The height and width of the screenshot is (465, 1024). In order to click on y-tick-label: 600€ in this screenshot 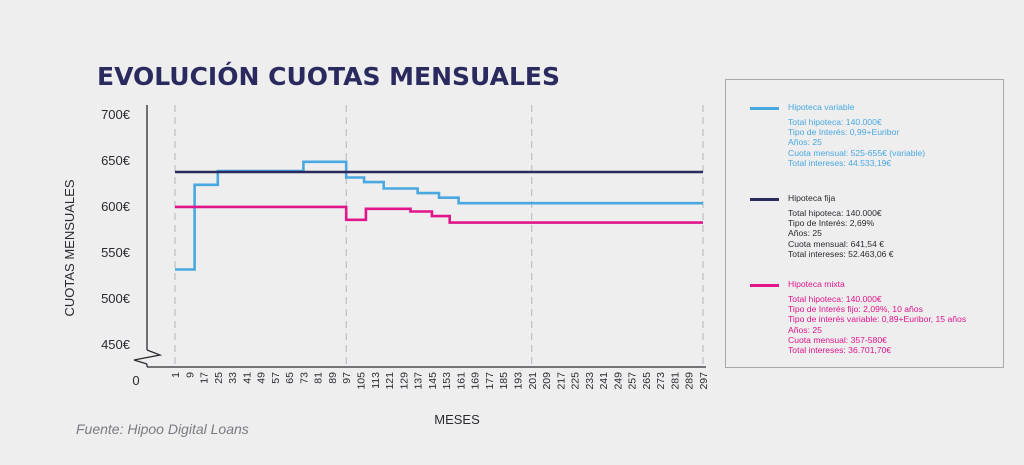, I will do `click(116, 206)`.